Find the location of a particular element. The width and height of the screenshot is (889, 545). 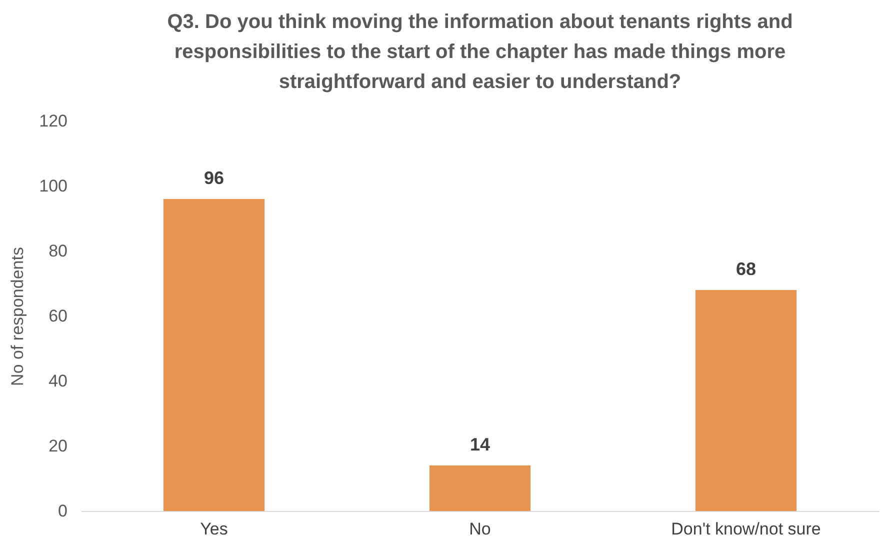

y-tick-label: 60 is located at coordinates (58, 316).